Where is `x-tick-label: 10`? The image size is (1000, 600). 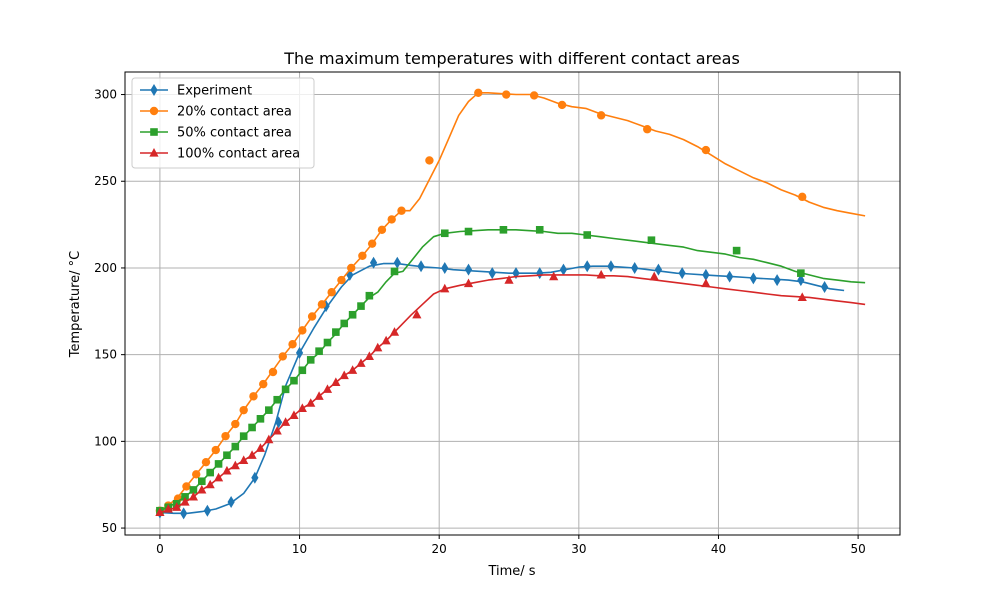
x-tick-label: 10 is located at coordinates (299, 549).